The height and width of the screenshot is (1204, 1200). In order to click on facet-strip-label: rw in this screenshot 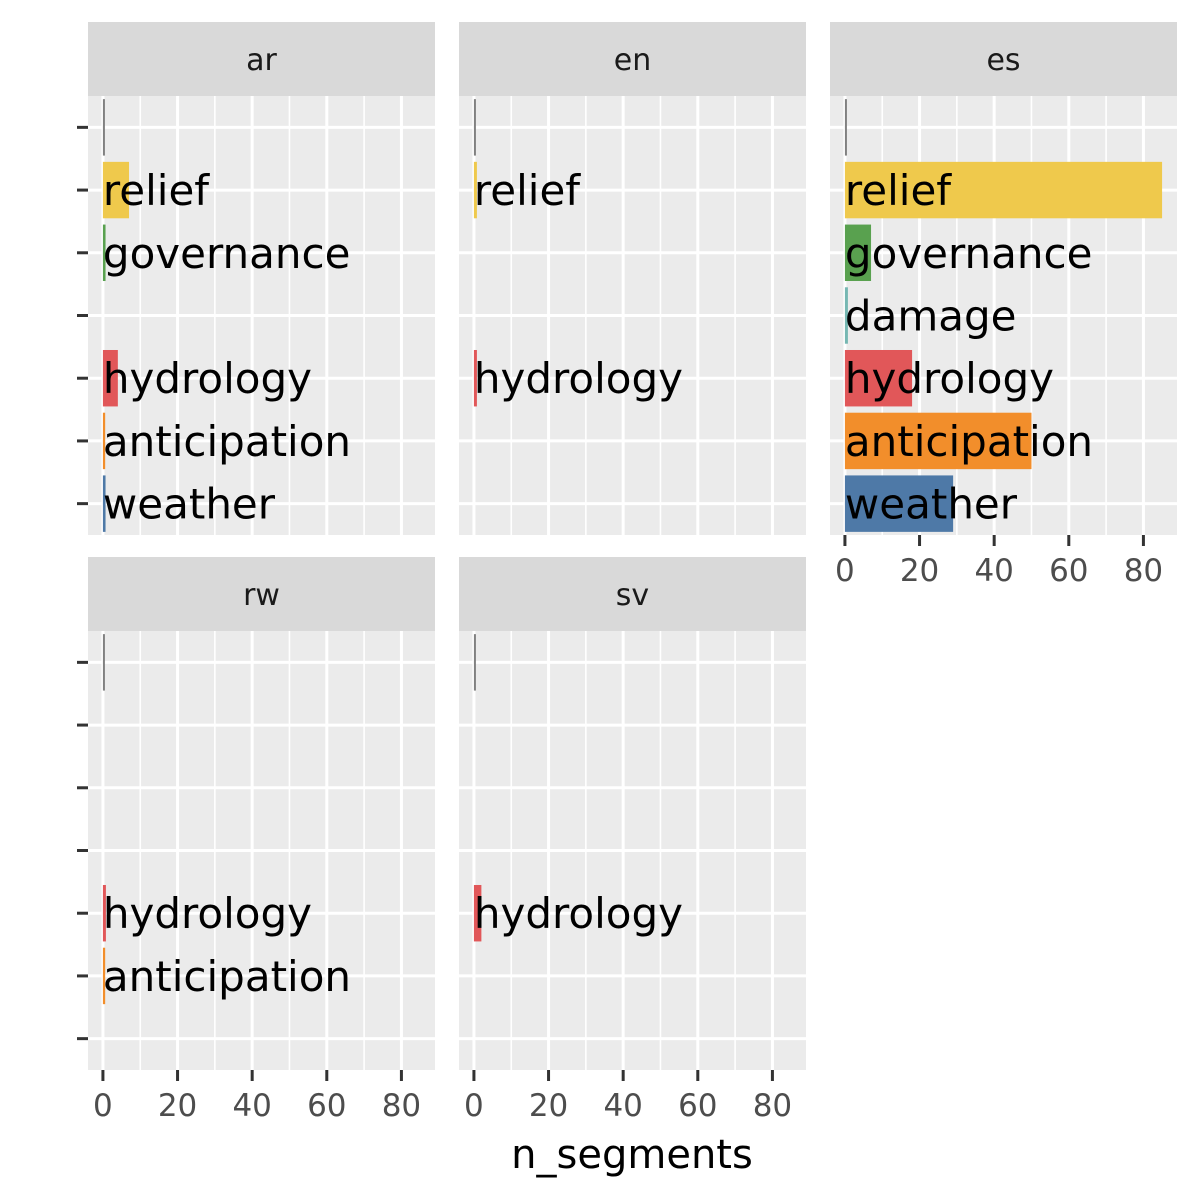, I will do `click(261, 595)`.